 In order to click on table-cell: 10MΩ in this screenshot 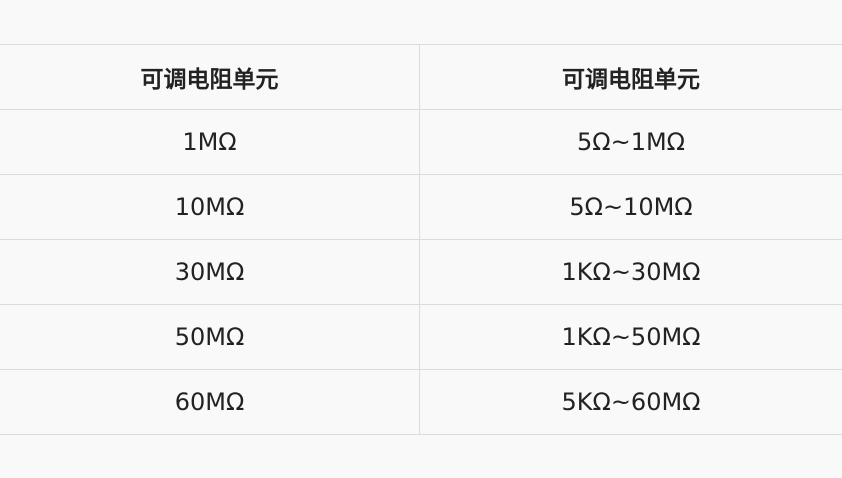, I will do `click(210, 207)`.